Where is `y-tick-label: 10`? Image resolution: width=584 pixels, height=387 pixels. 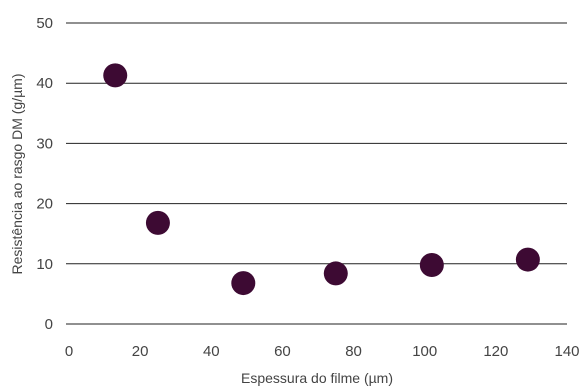
y-tick-label: 10 is located at coordinates (44, 264).